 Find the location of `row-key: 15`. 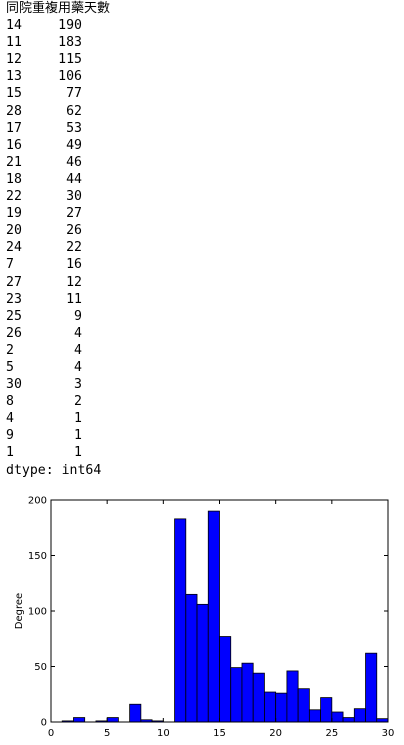

row-key: 15 is located at coordinates (14, 94).